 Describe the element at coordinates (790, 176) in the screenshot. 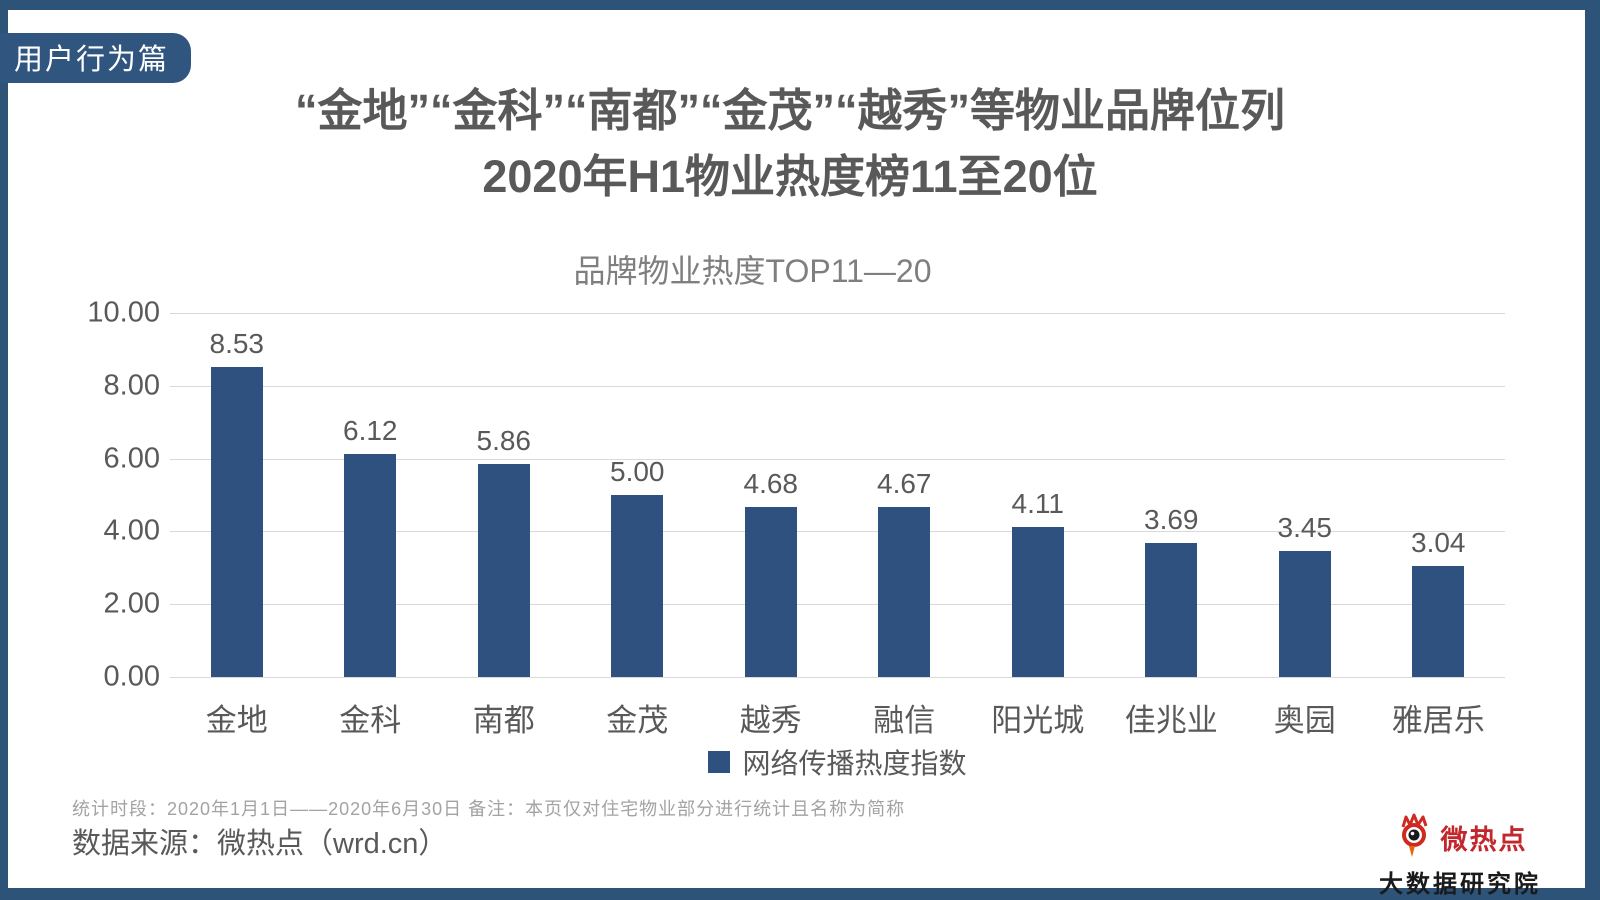

I see `page-title-line2: 2020年H1物业热度榜11至20位` at that location.